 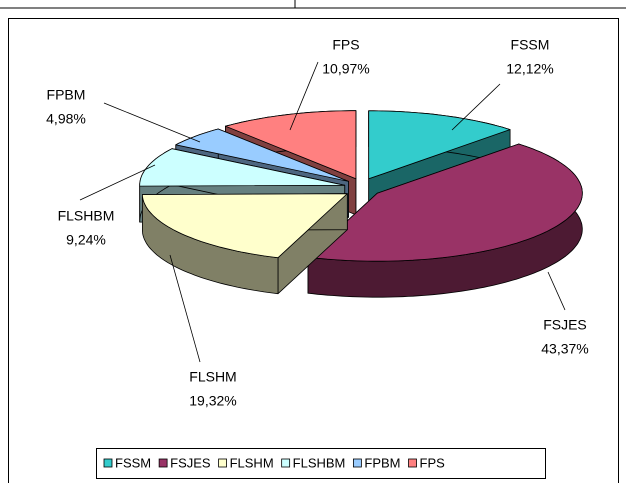 I want to click on slice-name: FSSM, so click(x=530, y=45).